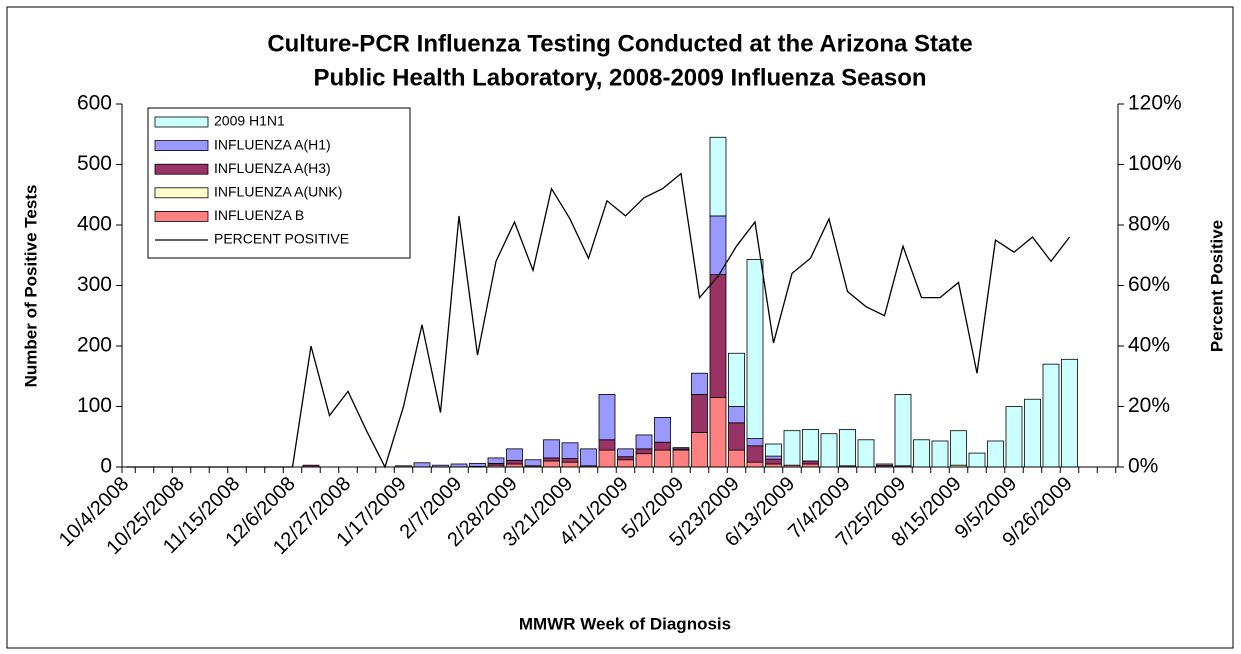 This screenshot has height=654, width=1241. I want to click on y-tick-label: 100, so click(94, 405).